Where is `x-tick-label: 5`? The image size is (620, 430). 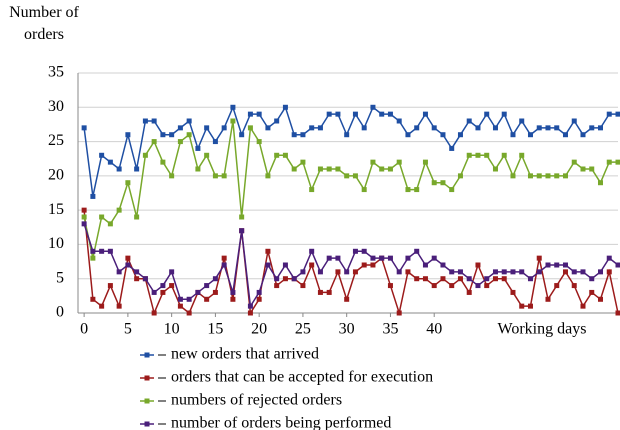 x-tick-label: 5 is located at coordinates (128, 329).